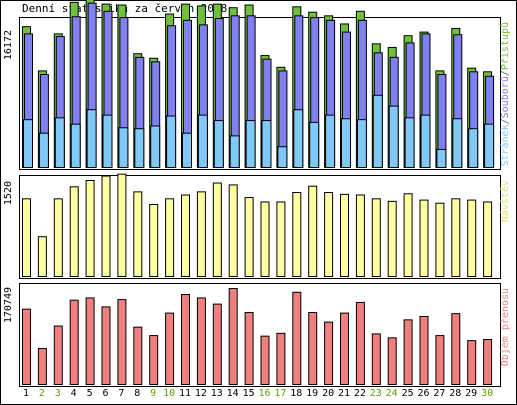 The image size is (517, 405). What do you see at coordinates (296, 393) in the screenshot?
I see `day-label-18: 18` at bounding box center [296, 393].